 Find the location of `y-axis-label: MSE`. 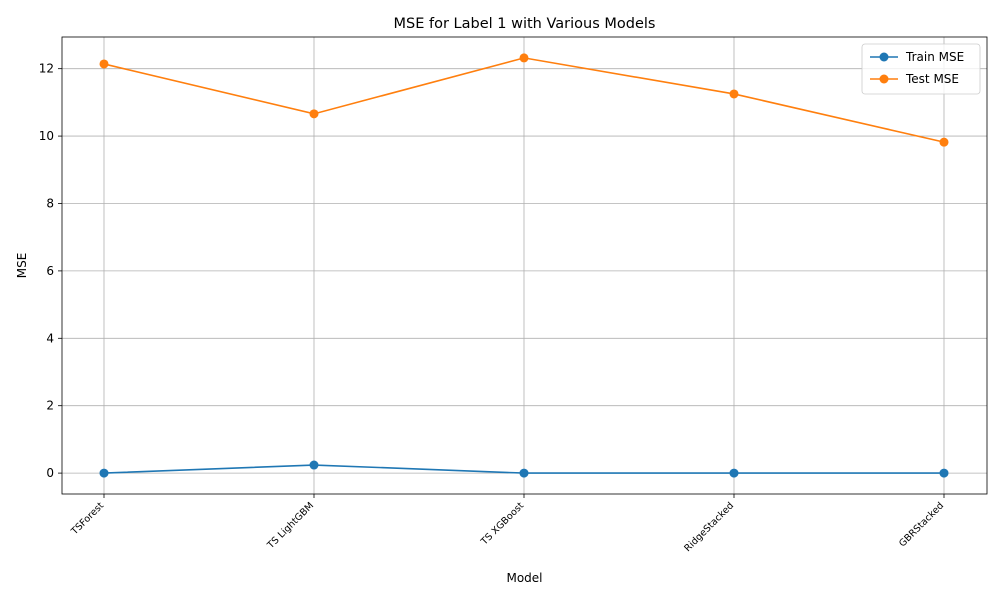

y-axis-label: MSE is located at coordinates (22, 266).